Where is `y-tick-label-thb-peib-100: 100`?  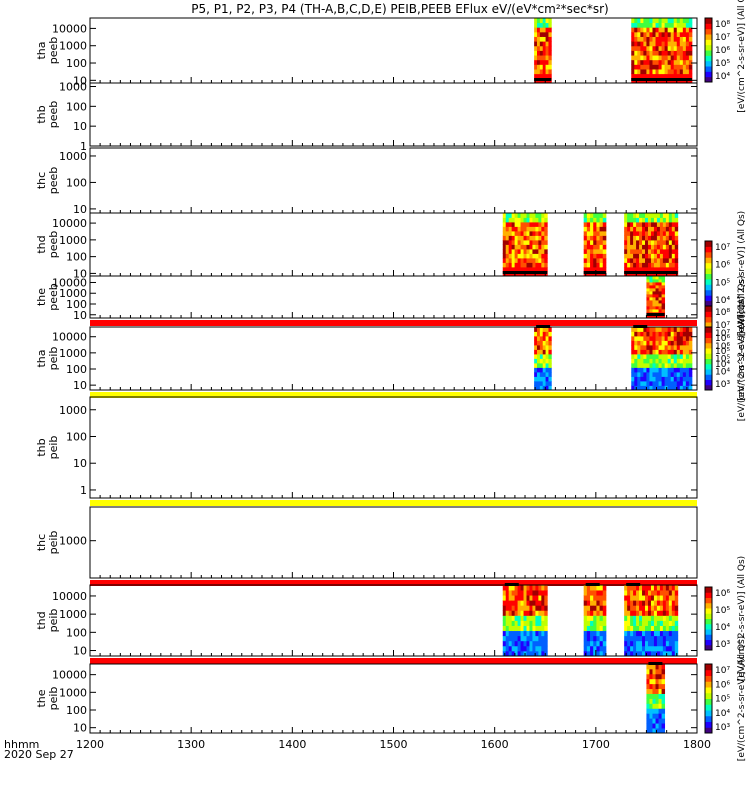
y-tick-label-thb-peib-100: 100 is located at coordinates (76, 436).